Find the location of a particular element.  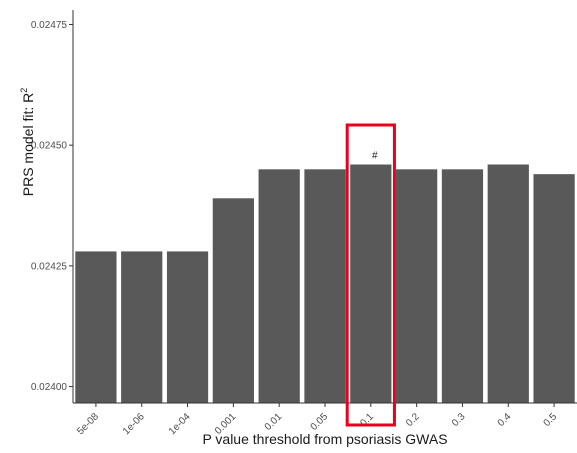

y-tick-label: 0.02475 is located at coordinates (49, 25).